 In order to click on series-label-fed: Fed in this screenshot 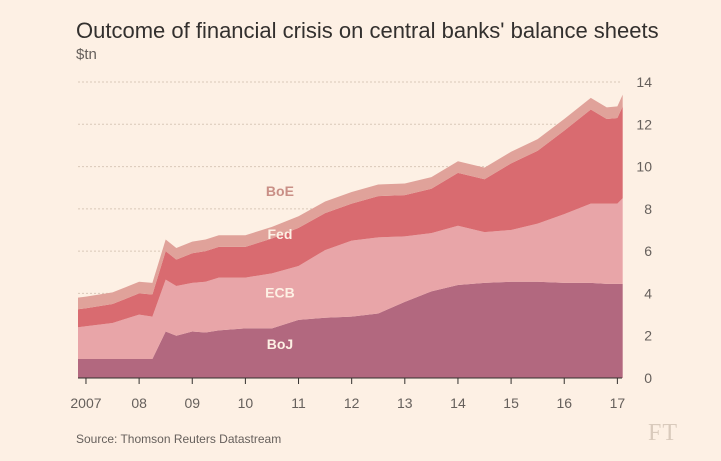, I will do `click(279, 234)`.